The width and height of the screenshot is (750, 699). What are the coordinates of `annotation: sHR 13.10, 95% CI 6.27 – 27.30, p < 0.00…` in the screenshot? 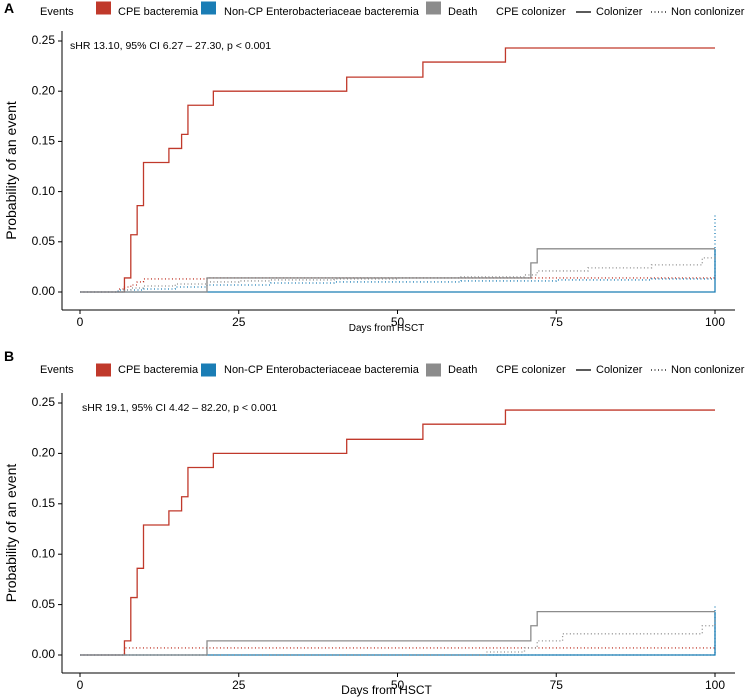 It's located at (170, 46).